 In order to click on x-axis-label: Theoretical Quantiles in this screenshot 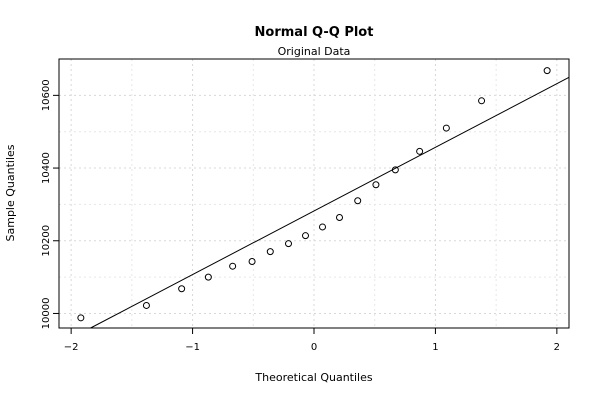, I will do `click(313, 377)`.